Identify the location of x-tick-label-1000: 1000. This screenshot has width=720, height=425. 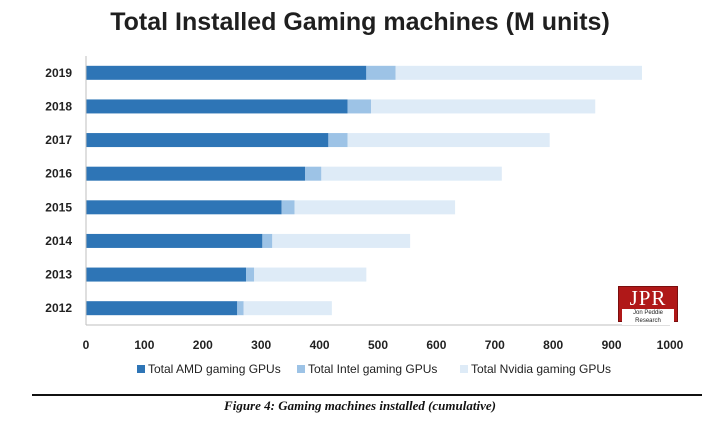
(670, 345).